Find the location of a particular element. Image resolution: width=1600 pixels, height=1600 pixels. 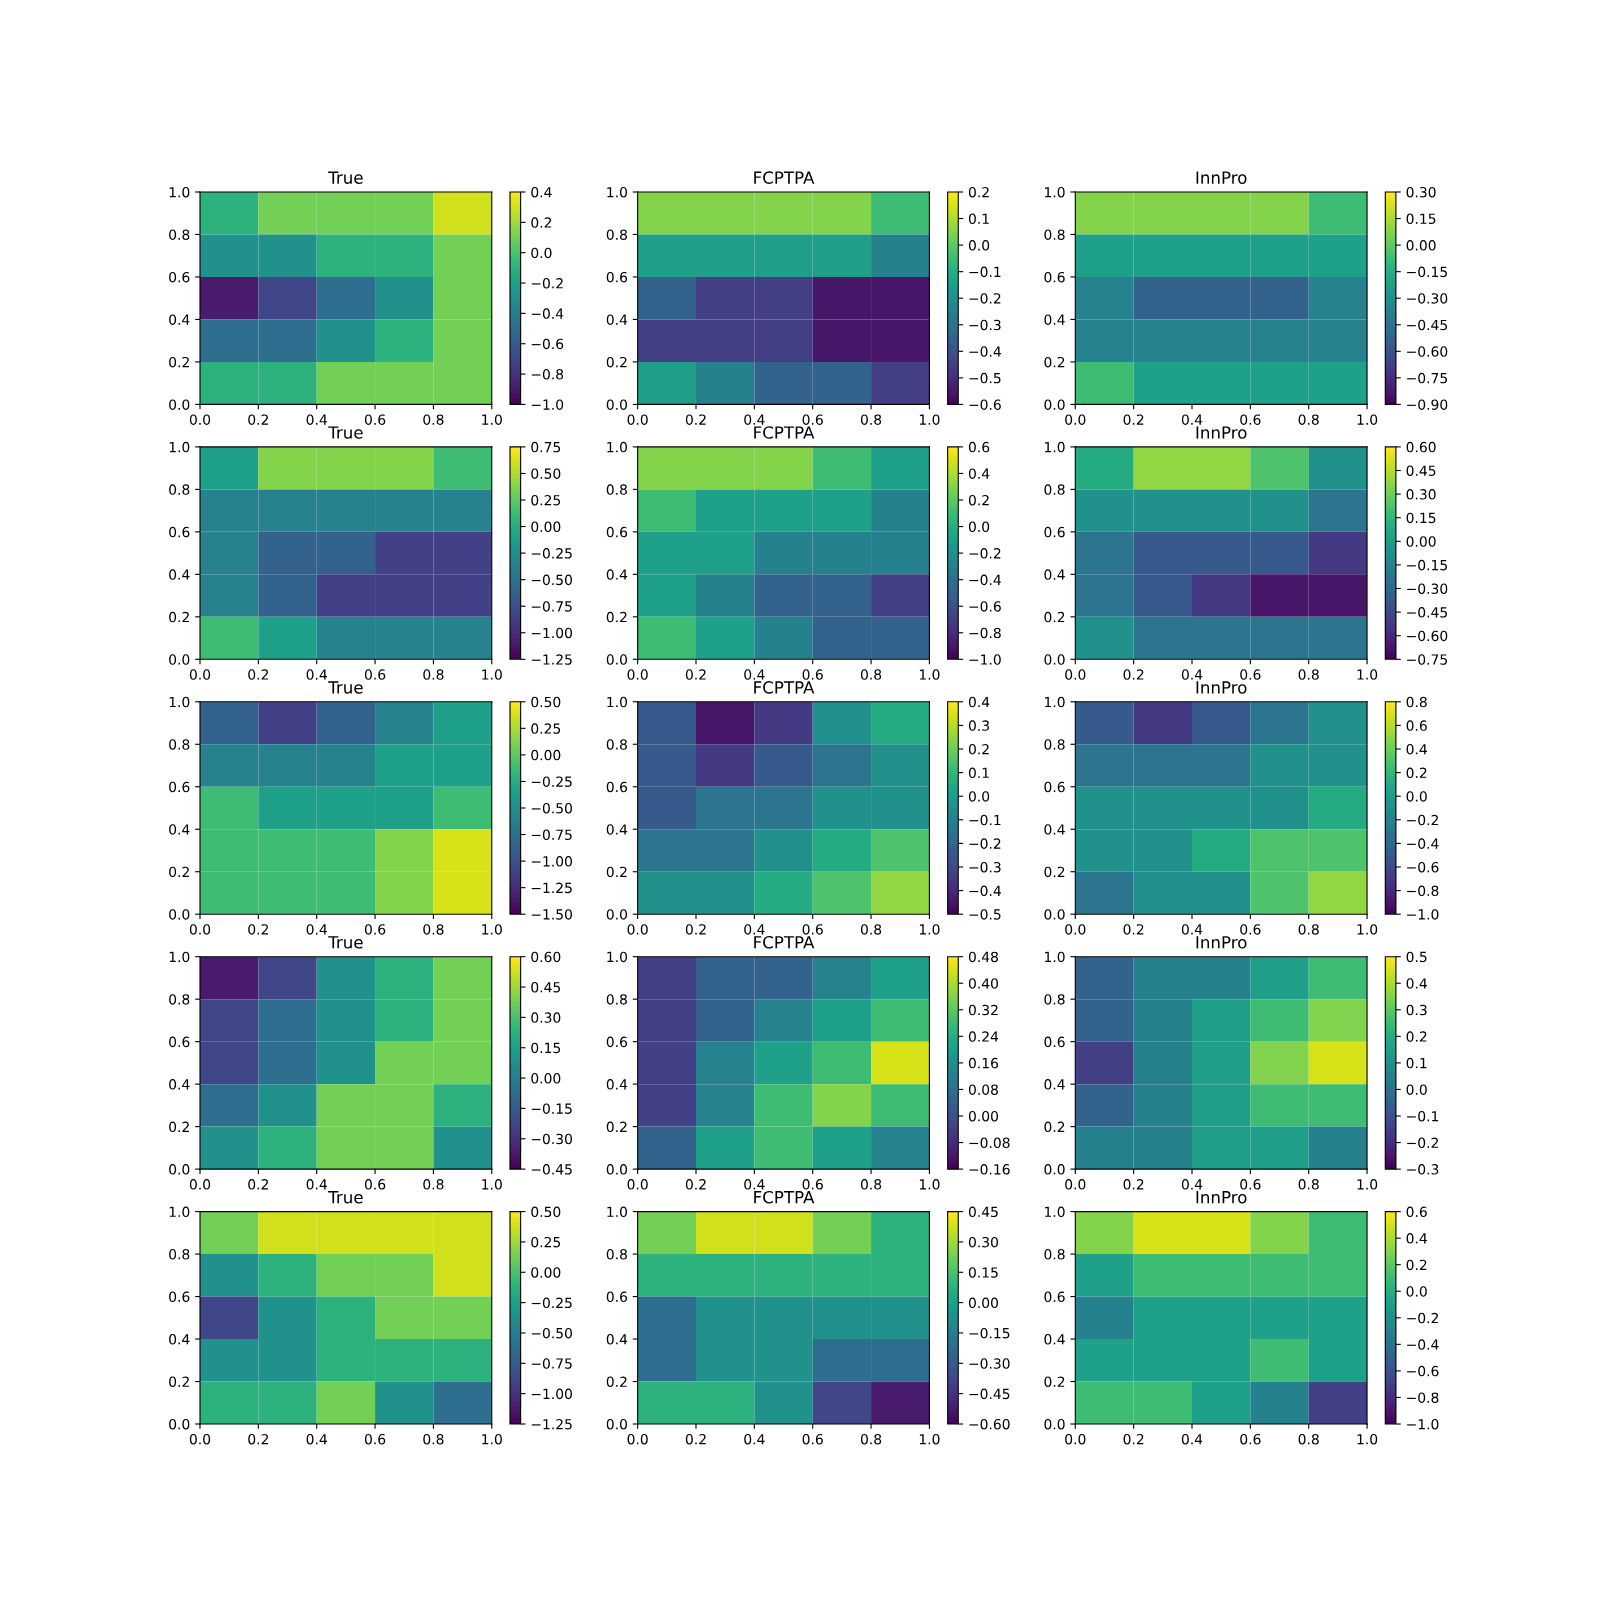

color-bar-label: 0.8 is located at coordinates (1416, 702).